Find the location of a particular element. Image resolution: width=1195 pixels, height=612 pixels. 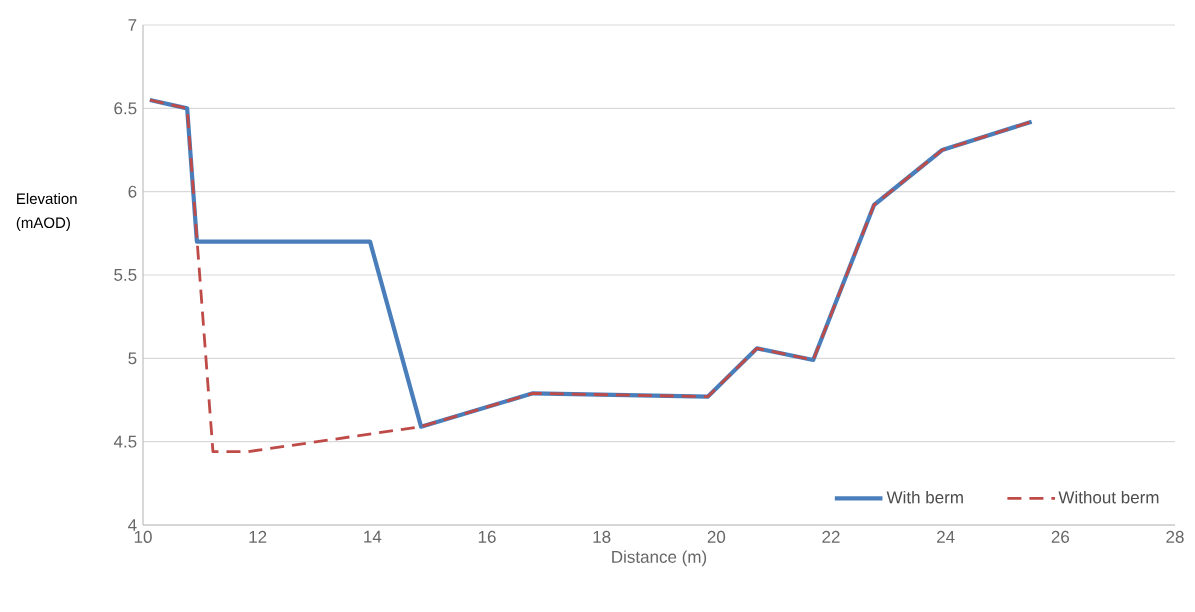

y-tick-label: 6.5 is located at coordinates (125, 108).